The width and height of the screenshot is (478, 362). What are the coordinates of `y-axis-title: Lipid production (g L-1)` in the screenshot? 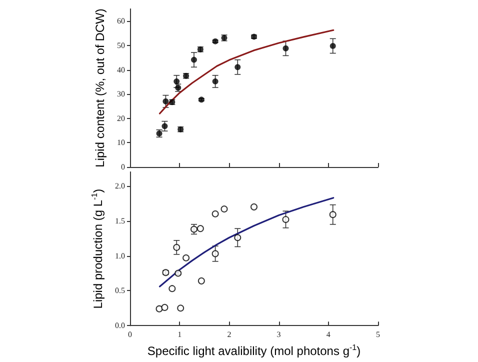 It's located at (98, 248).